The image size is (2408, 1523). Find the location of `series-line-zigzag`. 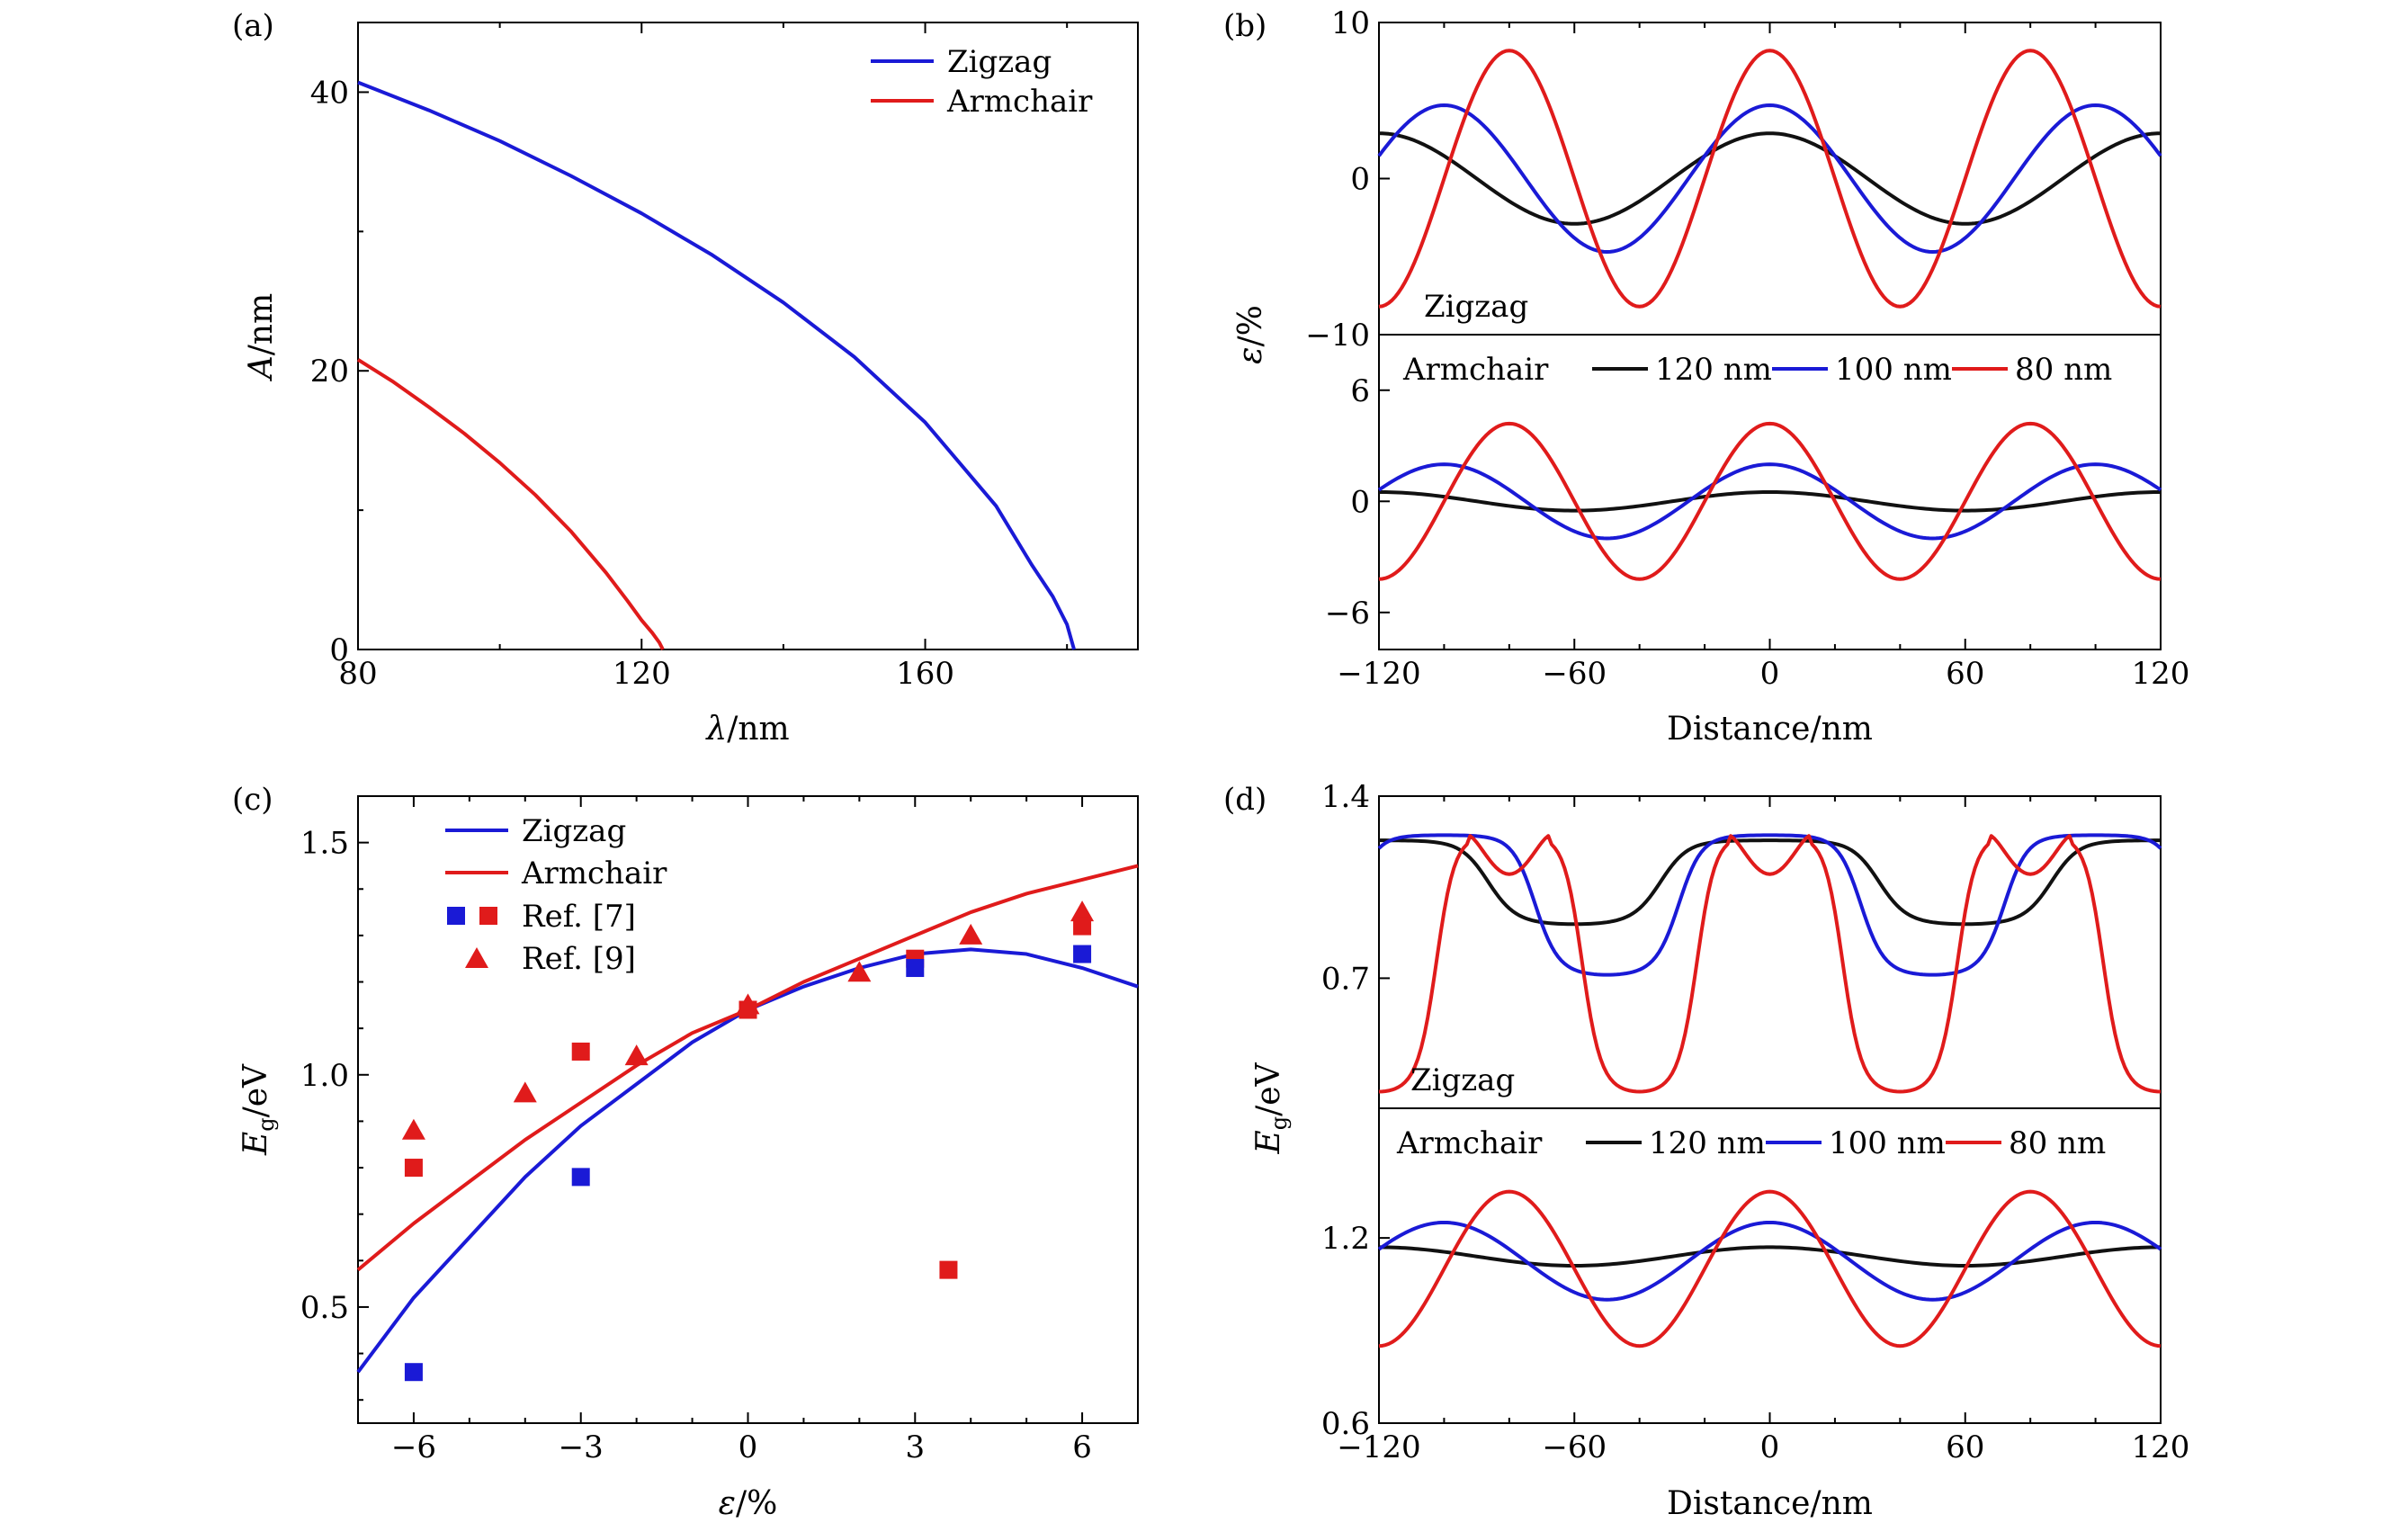

series-line-zigzag is located at coordinates (716, 365).